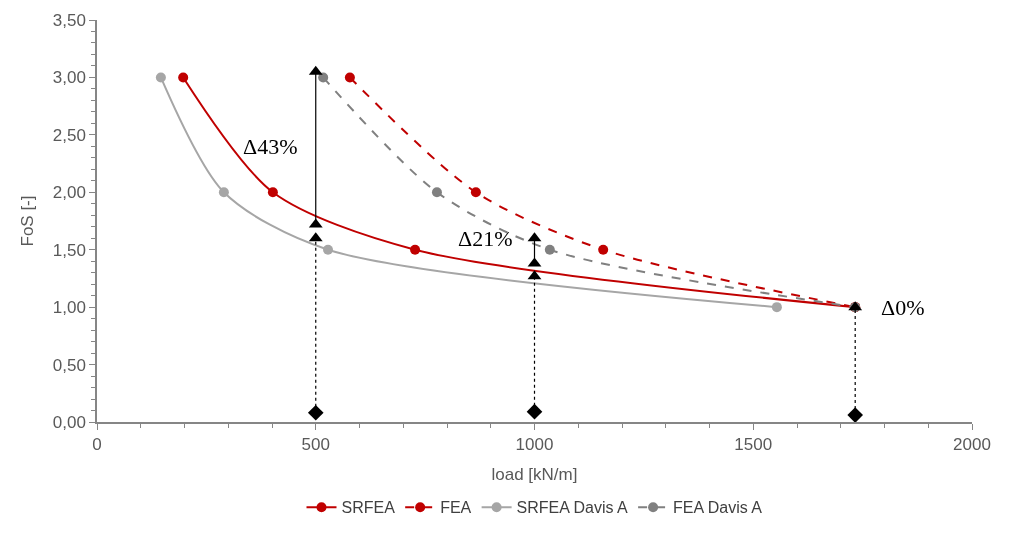 The image size is (1030, 536). What do you see at coordinates (534, 445) in the screenshot?
I see `x-tick-label: 1000` at bounding box center [534, 445].